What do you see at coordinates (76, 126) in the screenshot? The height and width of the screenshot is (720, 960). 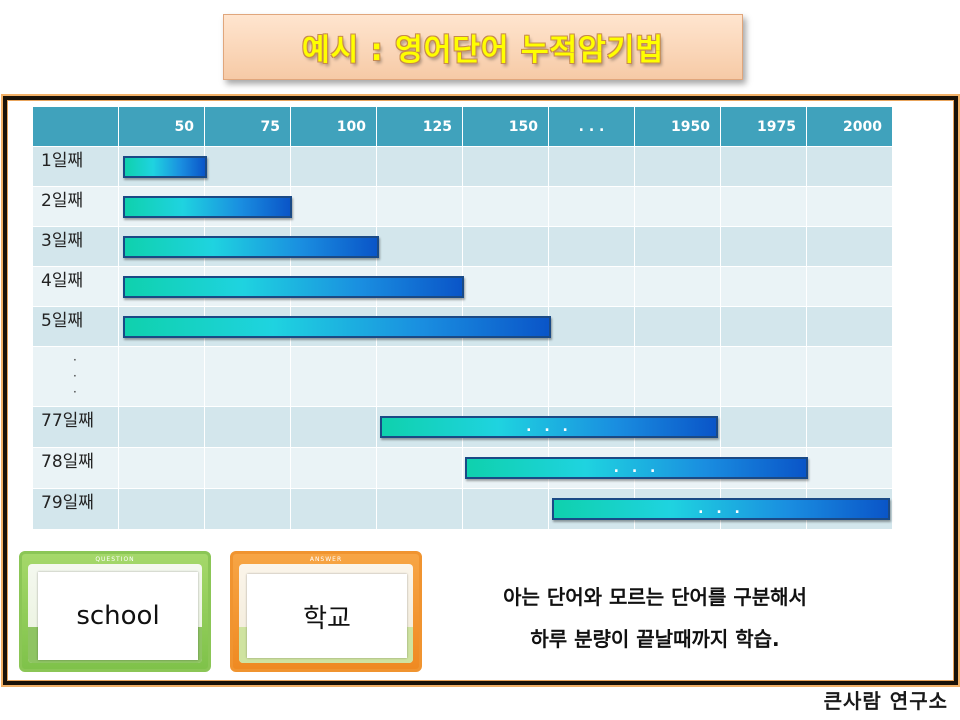 I see `header-corner-cell` at bounding box center [76, 126].